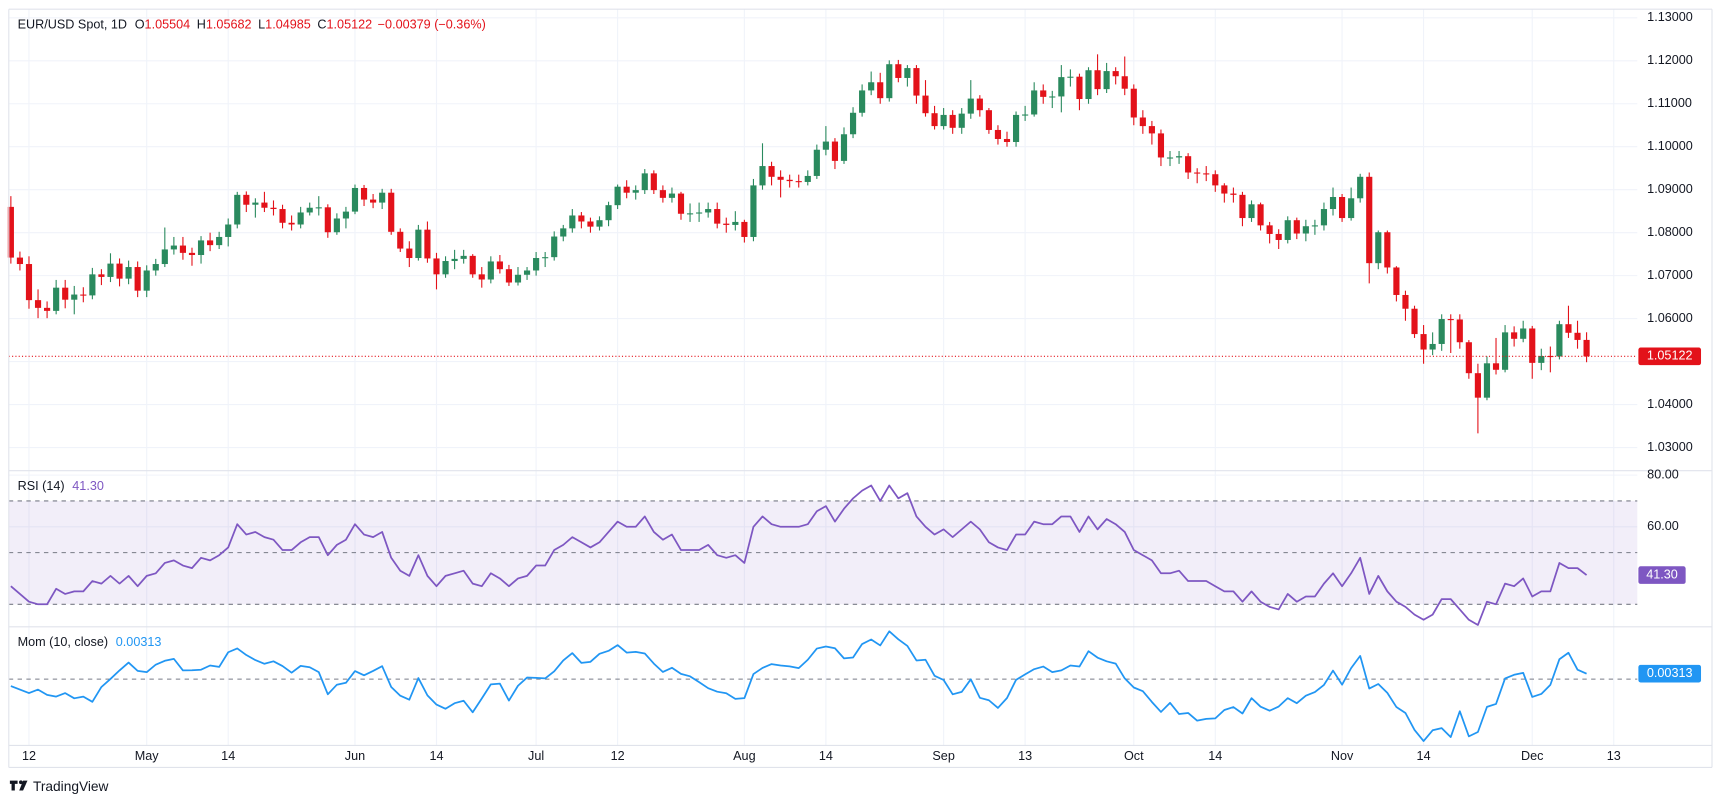 This screenshot has width=1723, height=803. Describe the element at coordinates (288, 25) in the screenshot. I see `ohlc-value: 1.04985` at that location.